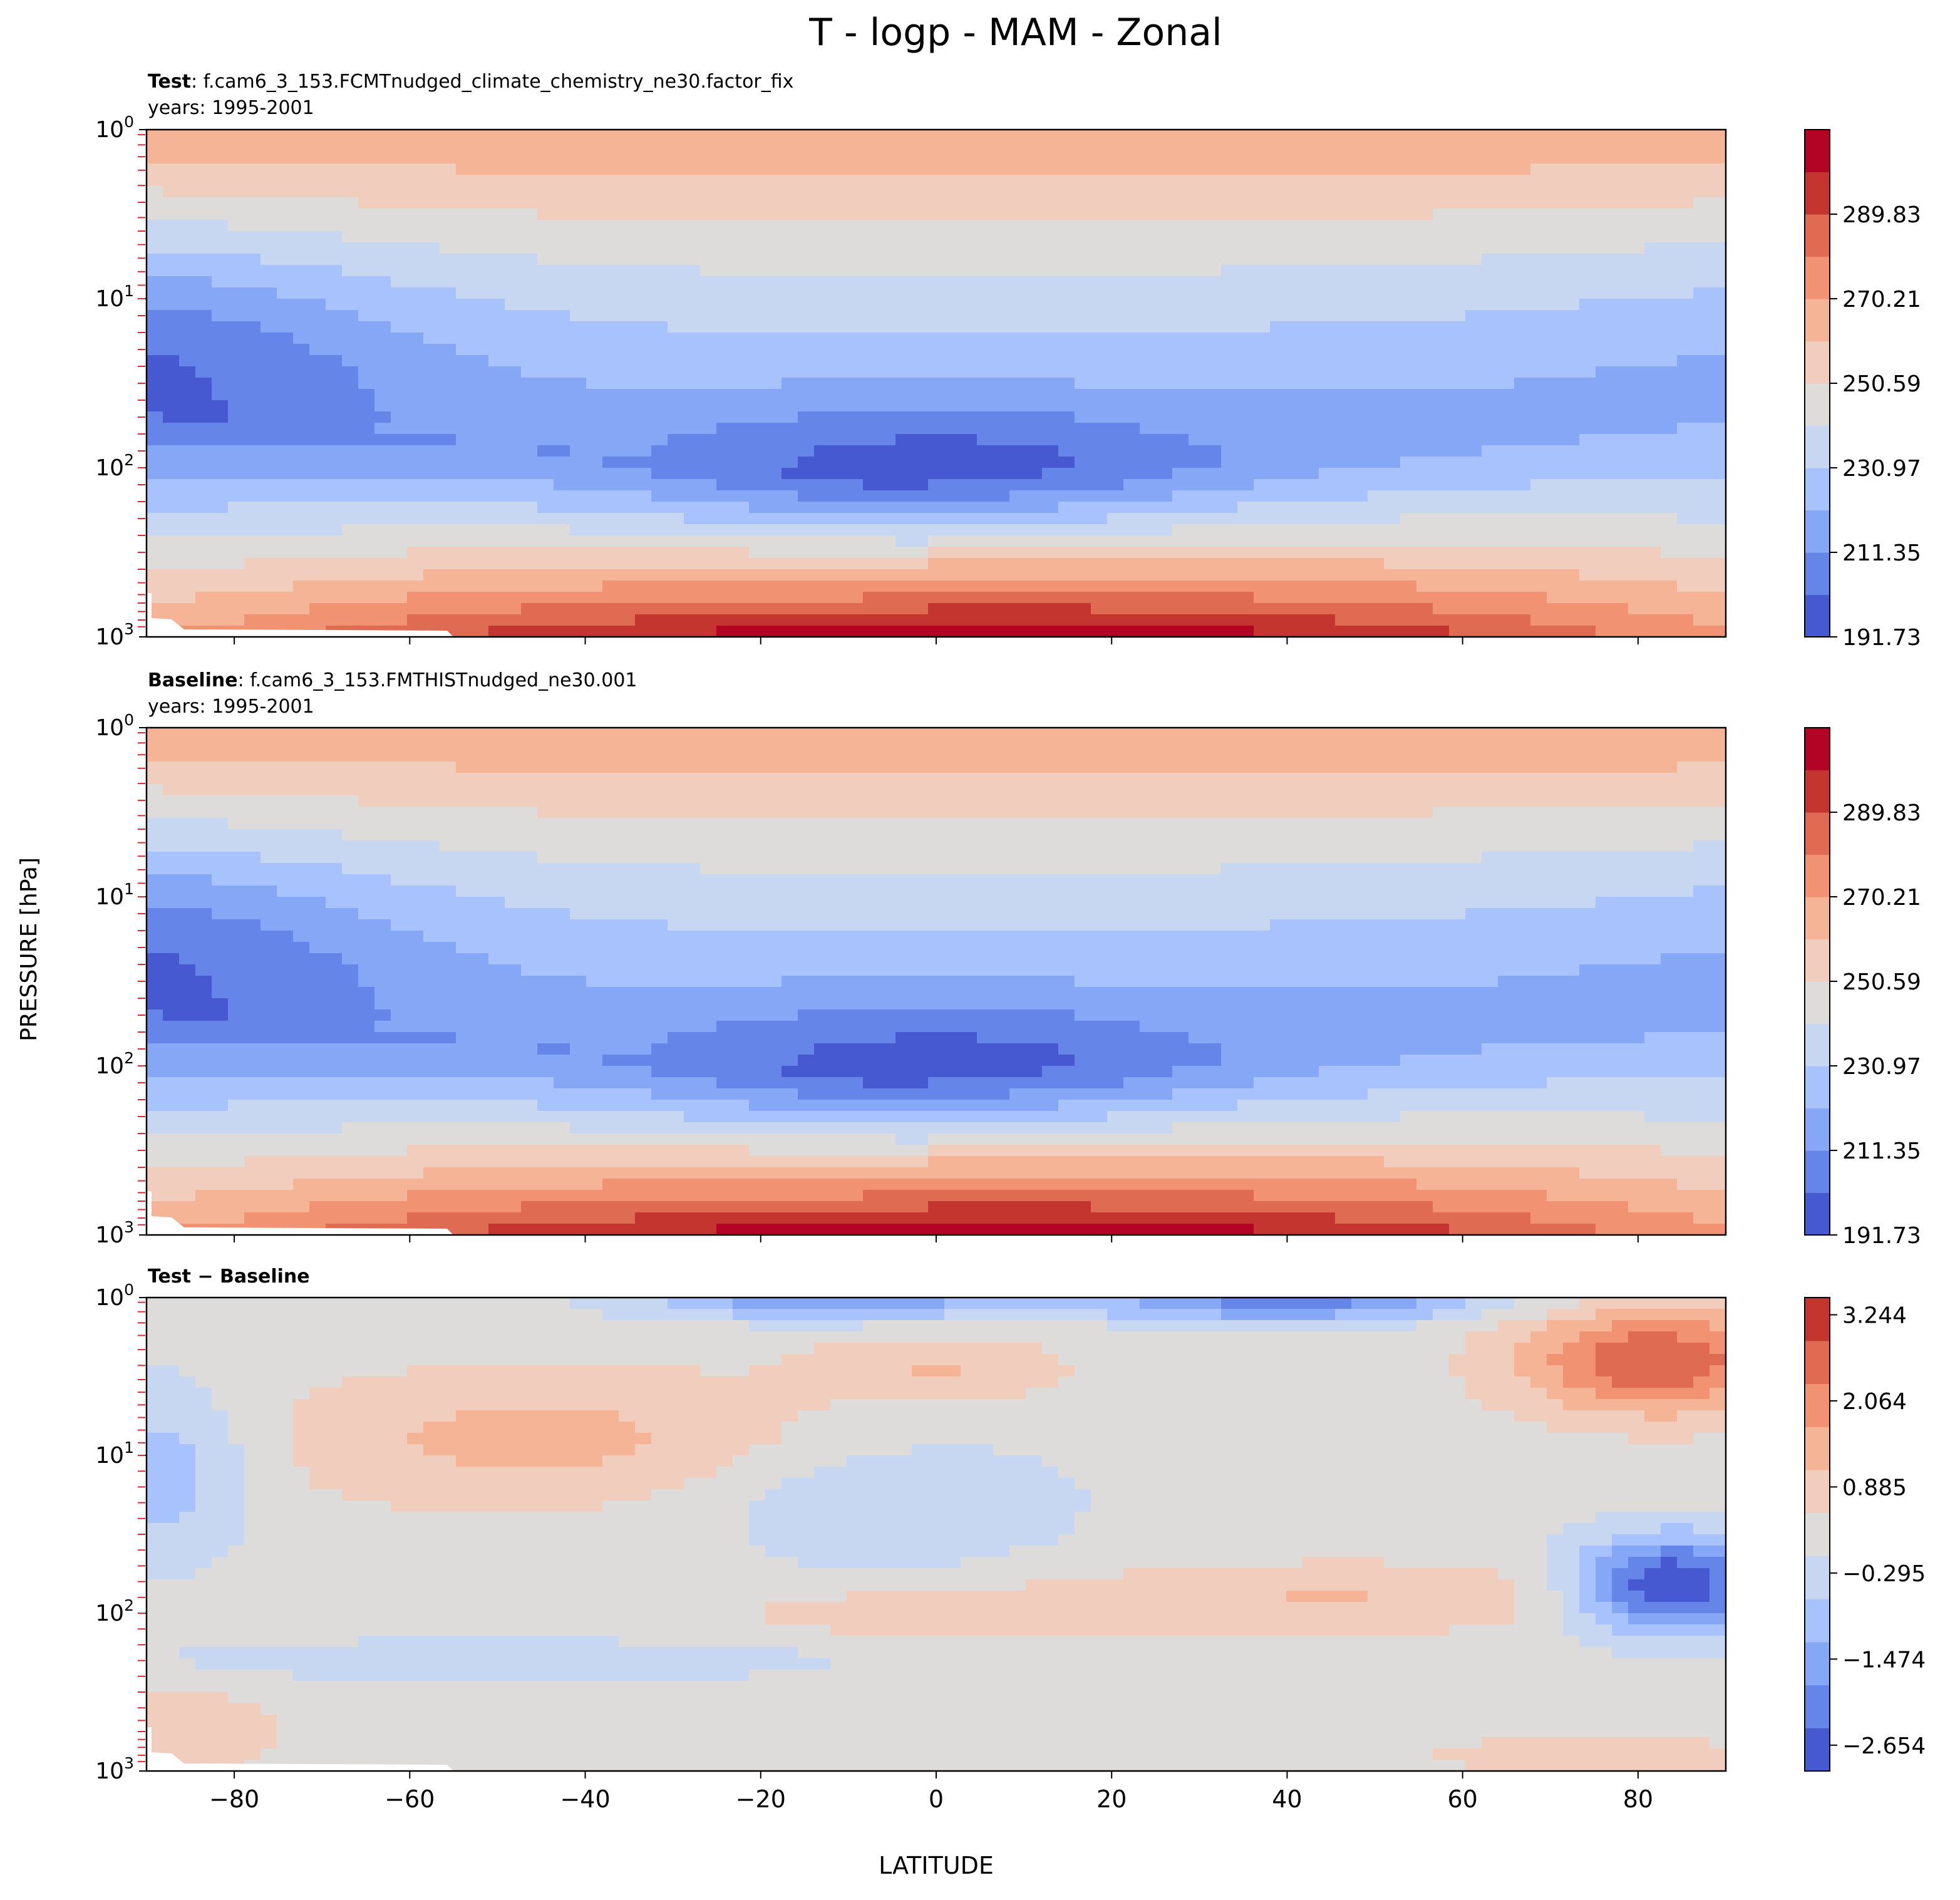  I want to click on colorbar-tick-label: 2.064, so click(1874, 1402).